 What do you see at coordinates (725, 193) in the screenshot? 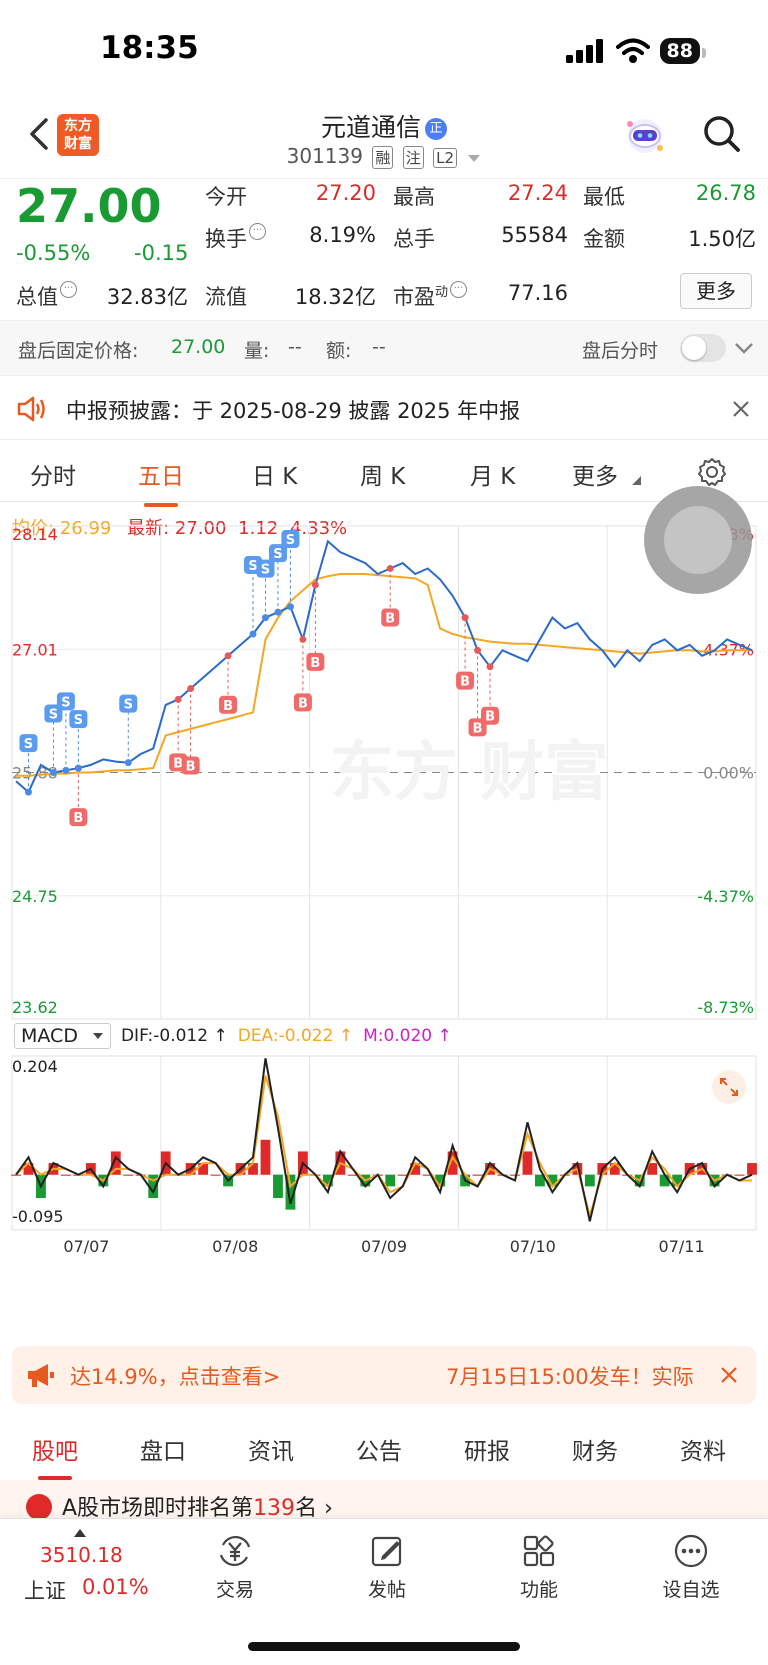
I see `low-value: 26.78` at bounding box center [725, 193].